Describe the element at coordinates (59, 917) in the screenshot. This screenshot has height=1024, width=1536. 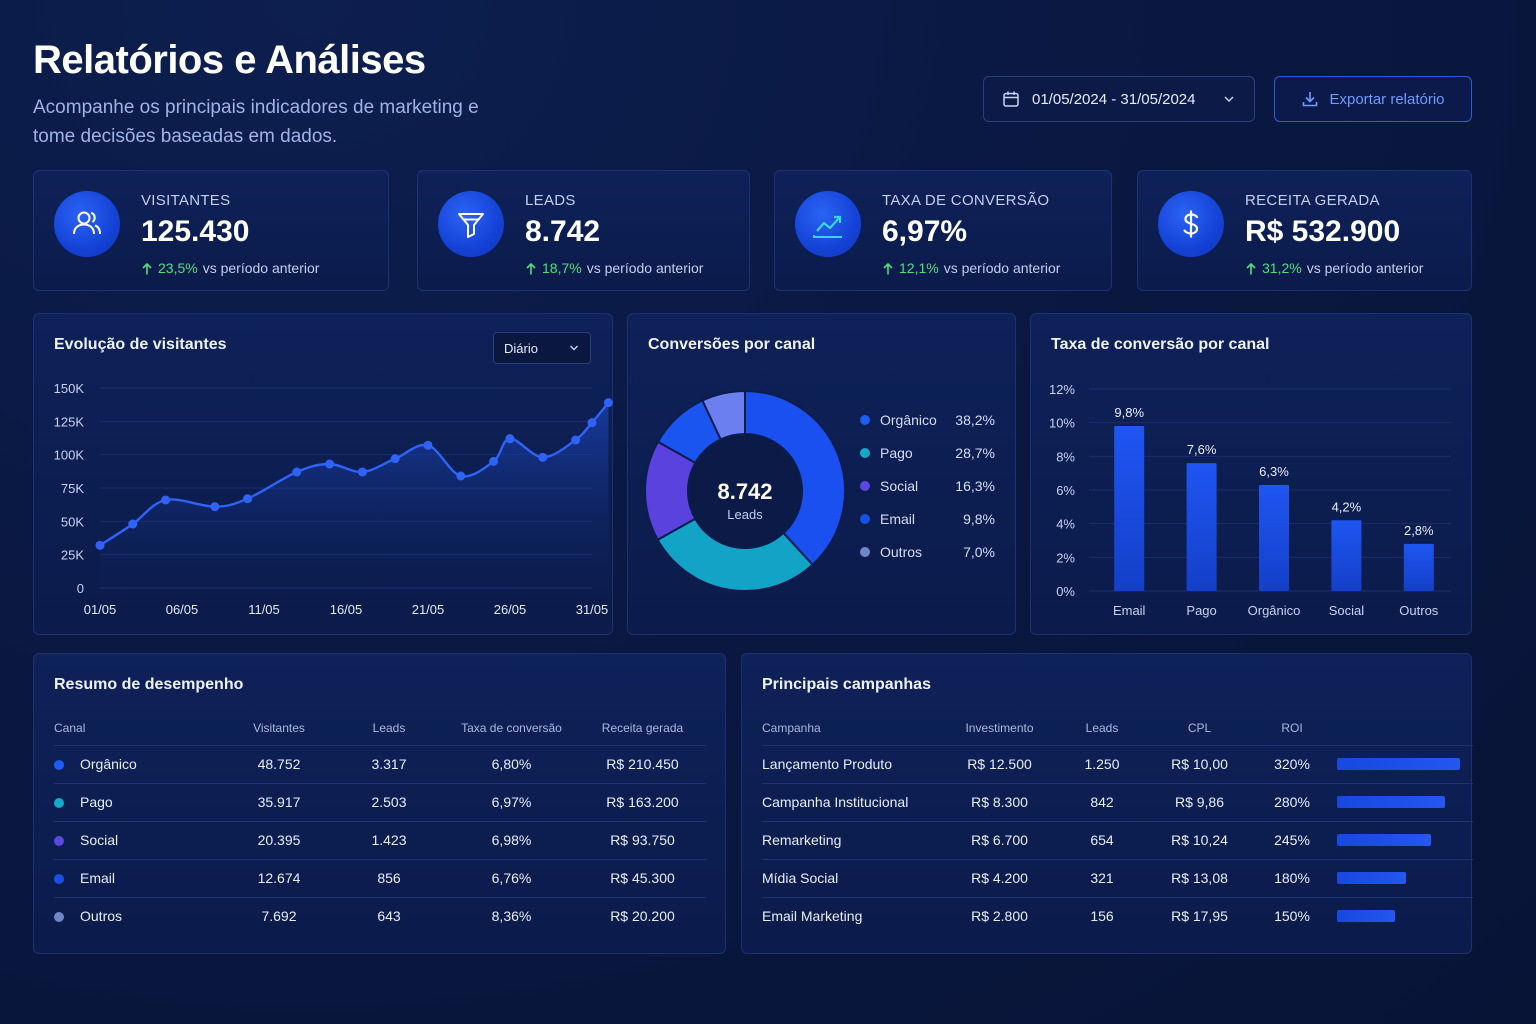
I see `channel-dot` at that location.